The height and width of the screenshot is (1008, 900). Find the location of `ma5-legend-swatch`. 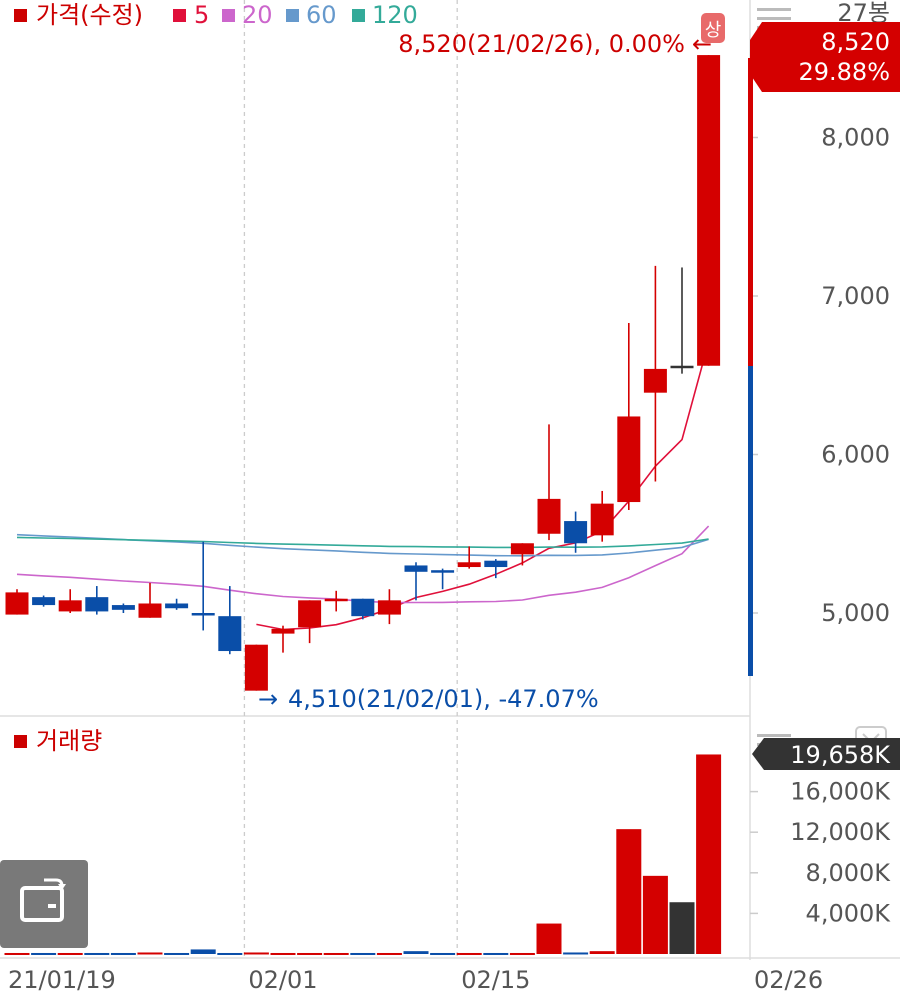

ma5-legend-swatch is located at coordinates (179, 15).